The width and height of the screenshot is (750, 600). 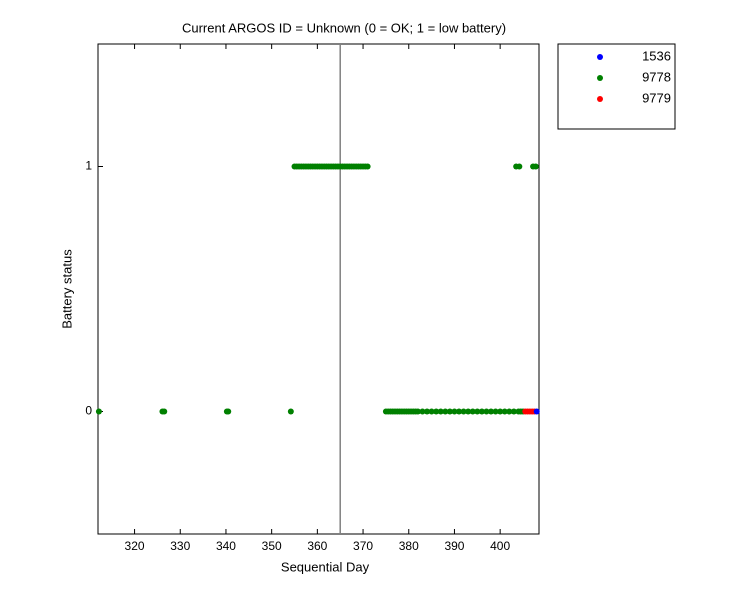 I want to click on x-tick-label: 330, so click(x=180, y=546).